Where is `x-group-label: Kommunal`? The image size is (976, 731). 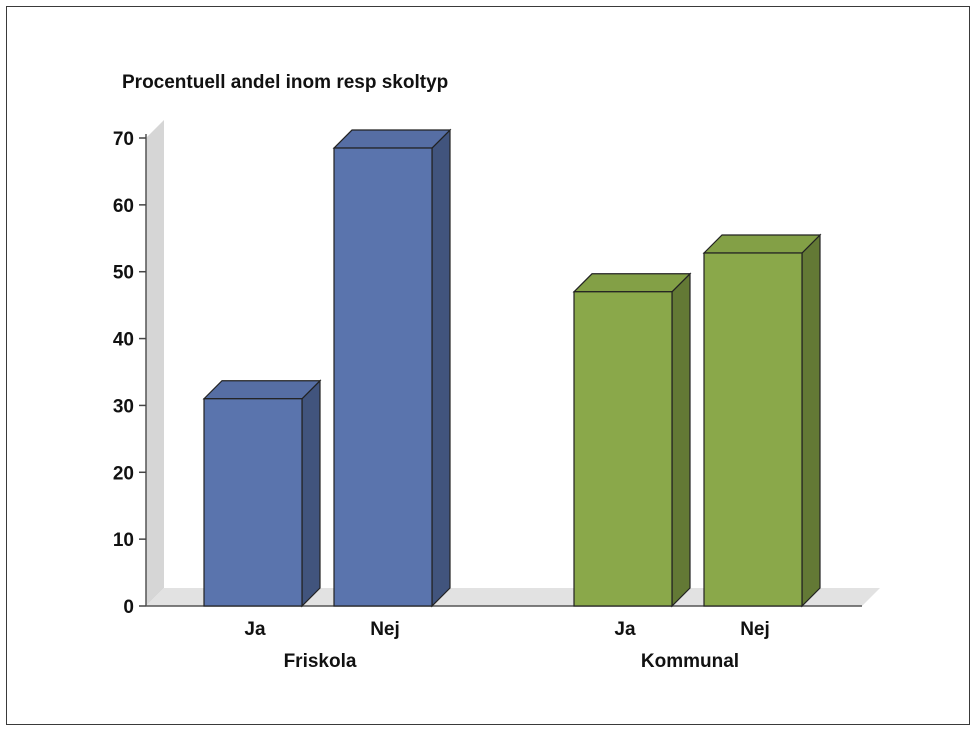
x-group-label: Kommunal is located at coordinates (690, 661).